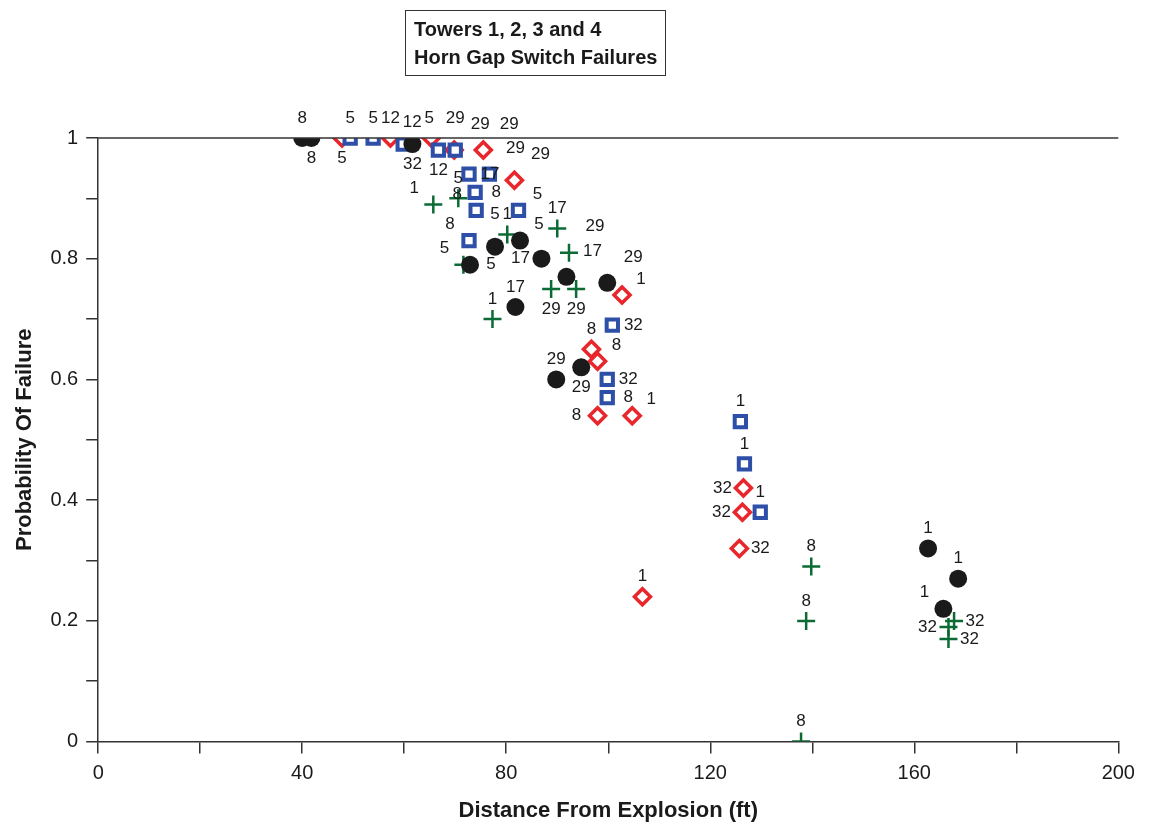 This screenshot has height=836, width=1151. What do you see at coordinates (73, 136) in the screenshot?
I see `y-tick-label: 1` at bounding box center [73, 136].